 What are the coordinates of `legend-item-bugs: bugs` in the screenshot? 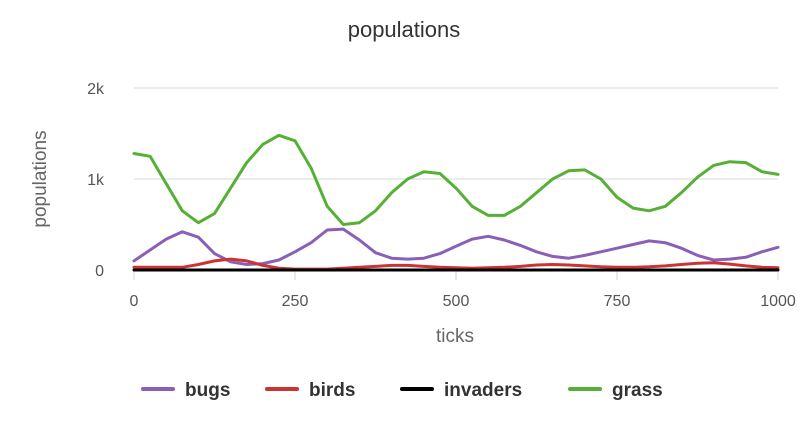 It's located at (185, 390).